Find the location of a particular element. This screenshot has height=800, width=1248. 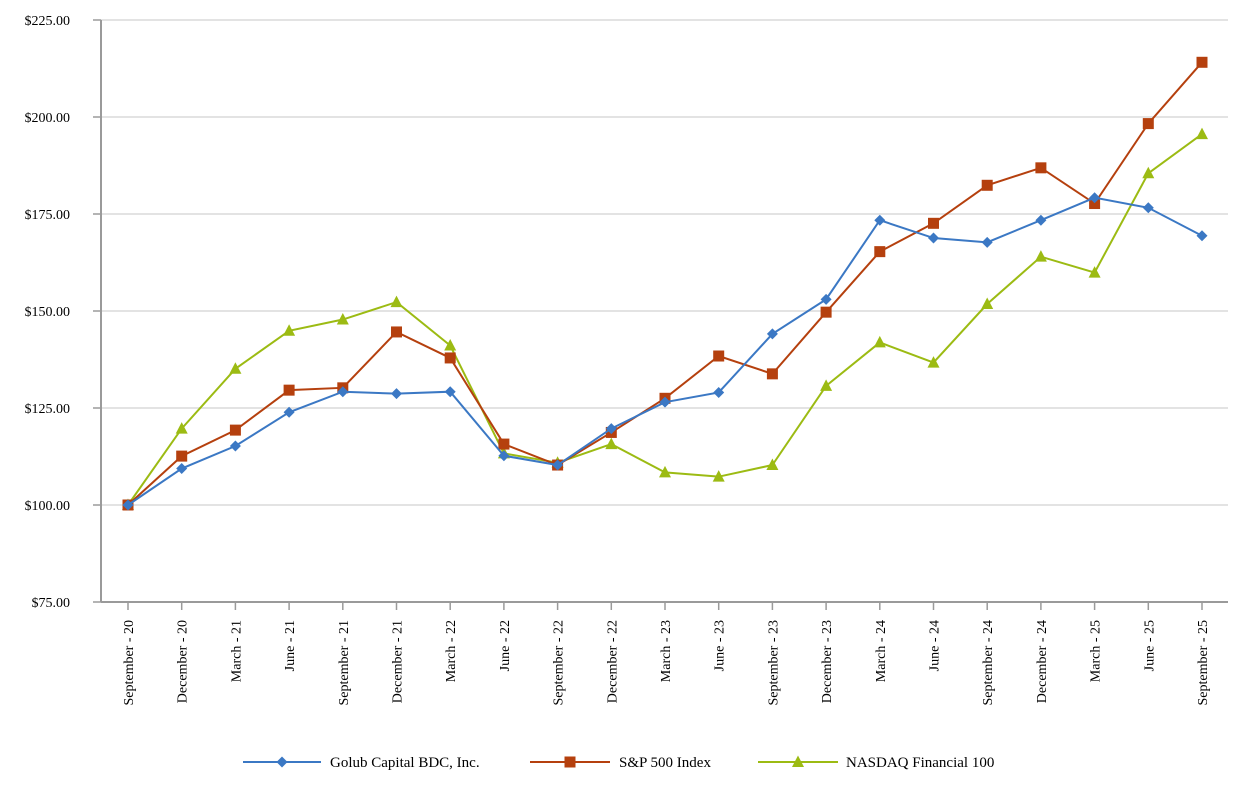

x-tick-label: June - 22 is located at coordinates (505, 645).